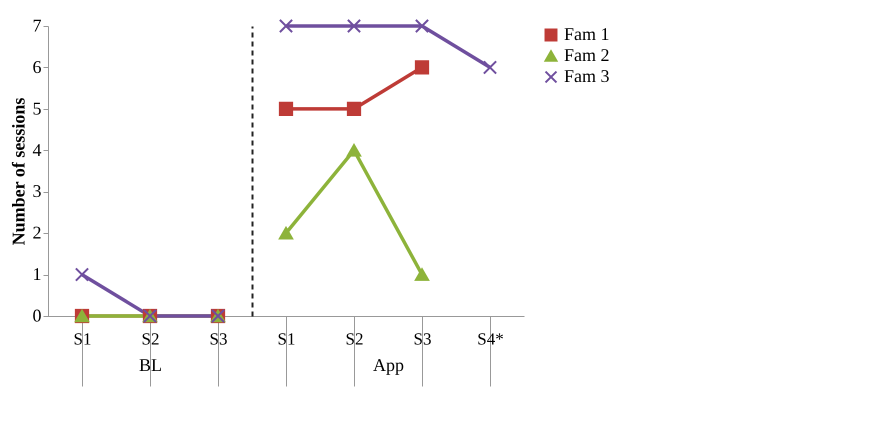 The image size is (873, 427). I want to click on legend-label: Fam 3, so click(587, 76).